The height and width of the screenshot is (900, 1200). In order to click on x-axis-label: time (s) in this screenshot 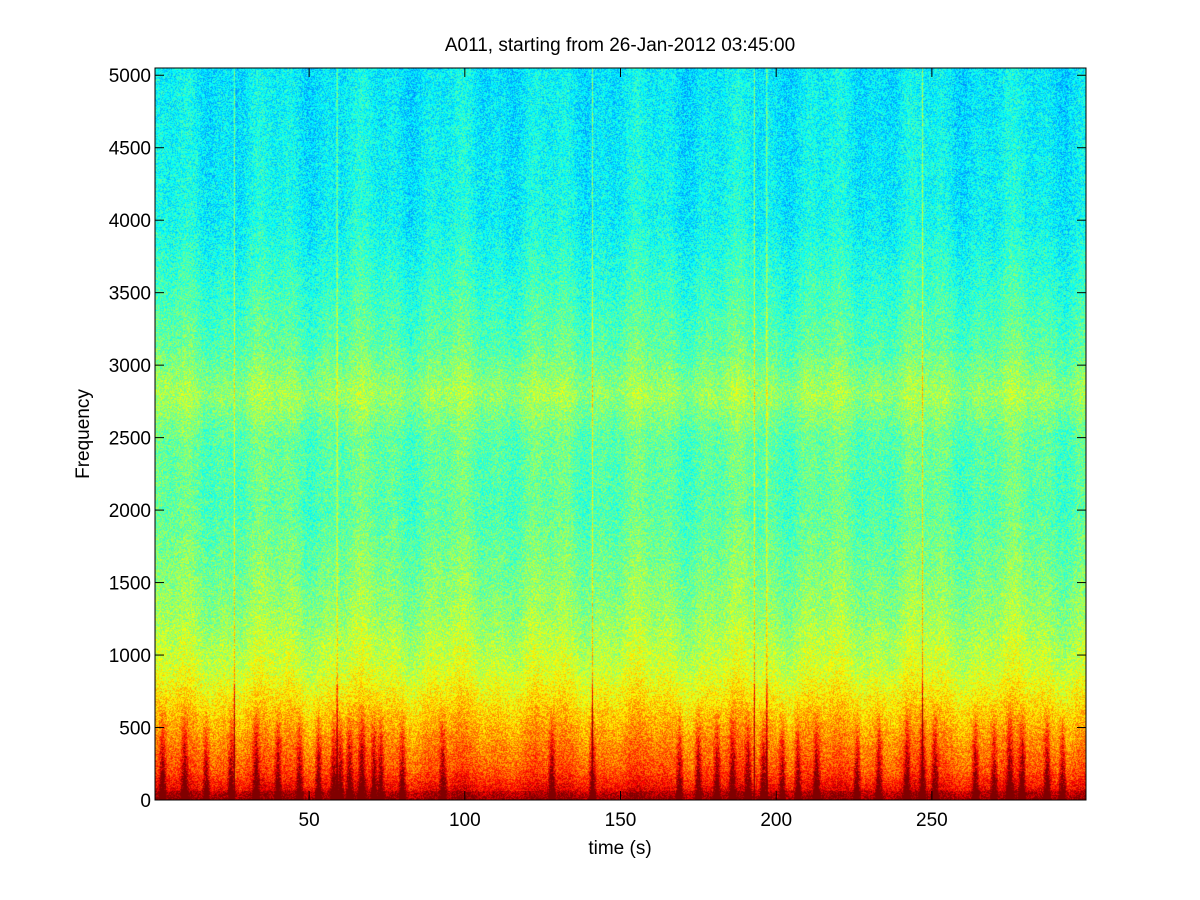, I will do `click(619, 848)`.